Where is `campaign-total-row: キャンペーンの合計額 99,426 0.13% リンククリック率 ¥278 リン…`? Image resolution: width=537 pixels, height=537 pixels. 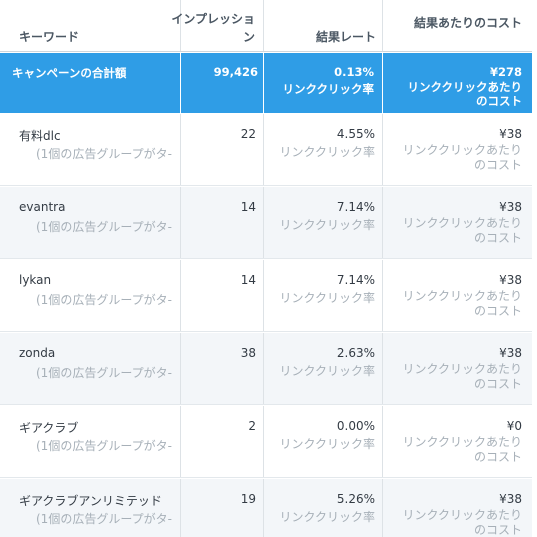 campaign-total-row: キャンペーンの合計額 99,426 0.13% リンククリック率 ¥278 リン… is located at coordinates (268, 83).